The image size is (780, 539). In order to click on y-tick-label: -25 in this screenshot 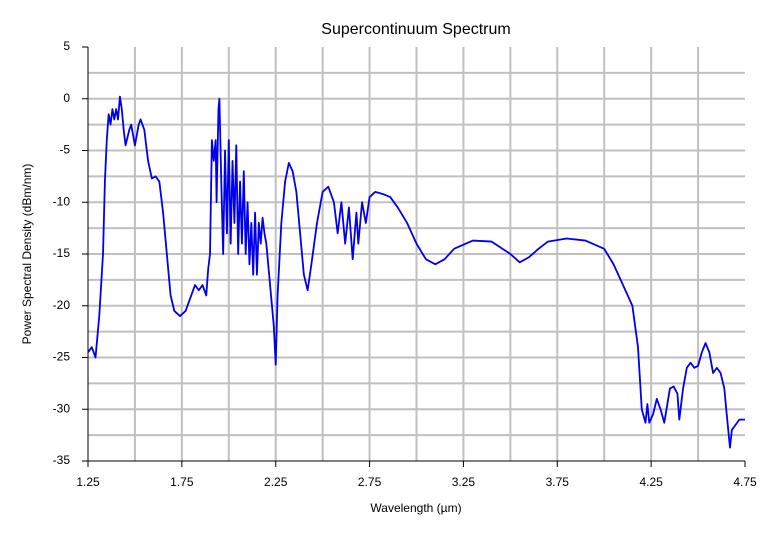, I will do `click(62, 357)`.